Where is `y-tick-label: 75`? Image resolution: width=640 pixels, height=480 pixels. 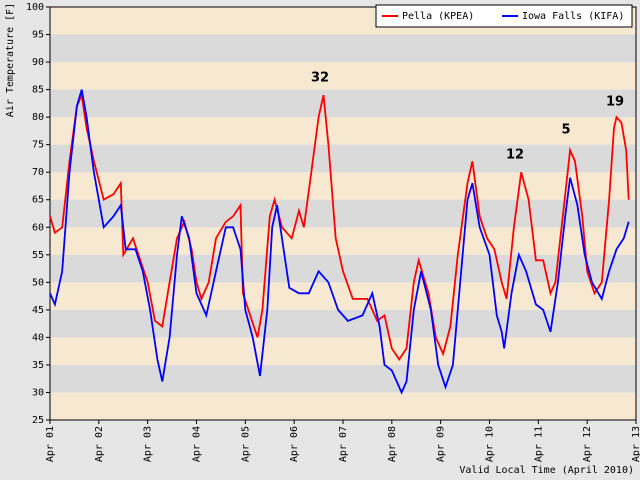 y-tick-label: 75 is located at coordinates (38, 145).